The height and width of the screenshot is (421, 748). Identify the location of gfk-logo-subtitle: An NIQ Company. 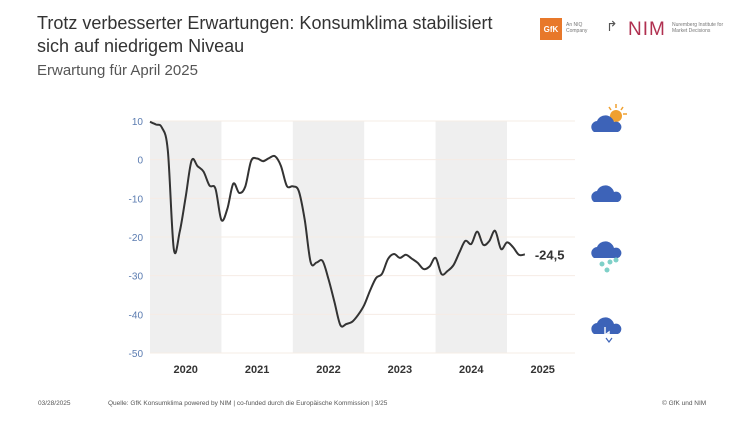
(577, 28).